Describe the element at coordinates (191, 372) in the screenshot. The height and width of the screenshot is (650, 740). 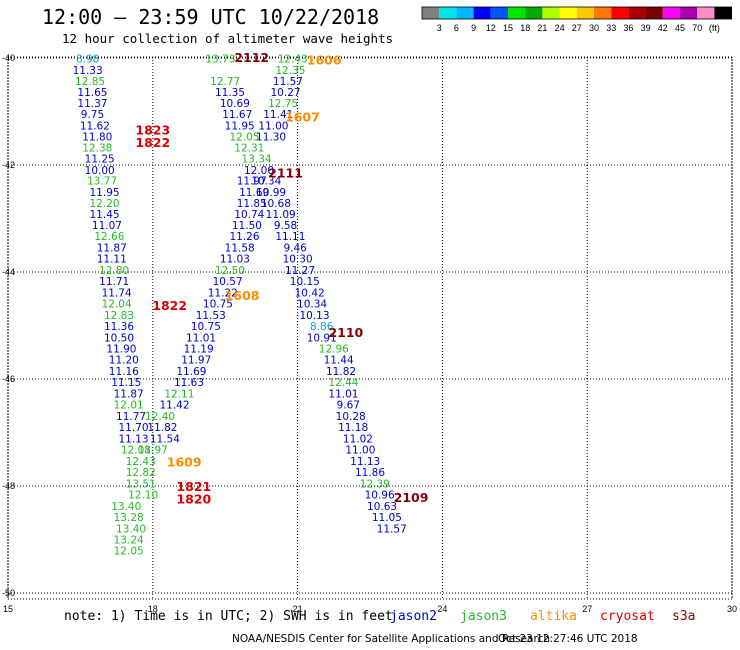
I see `wave-height-value: 11.69` at that location.